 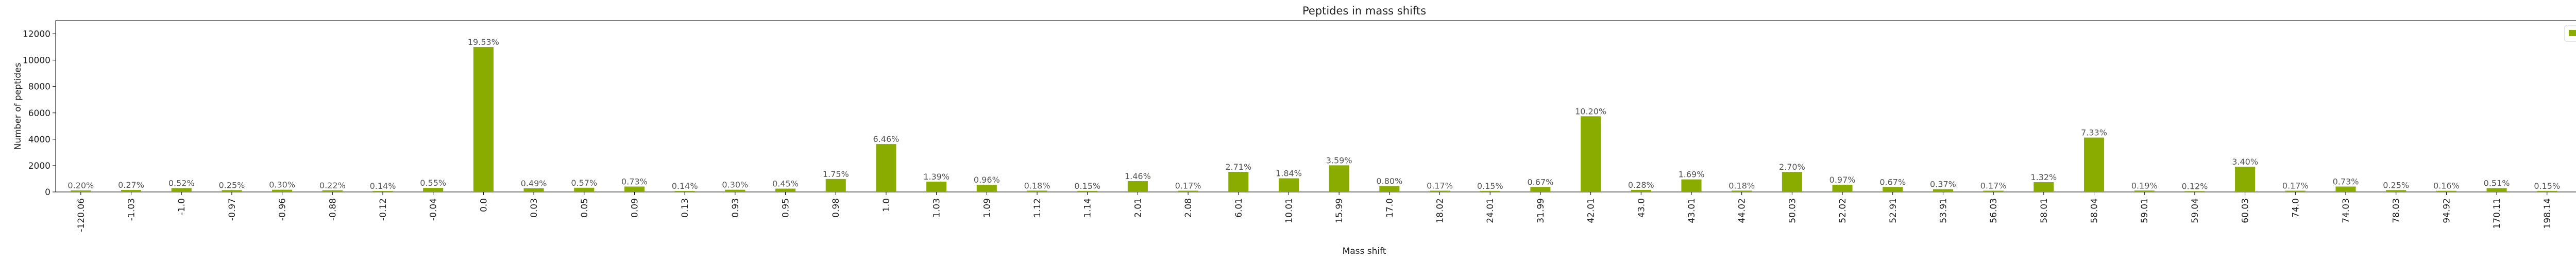 I want to click on x-tick-label: 52.91, so click(x=1893, y=210).